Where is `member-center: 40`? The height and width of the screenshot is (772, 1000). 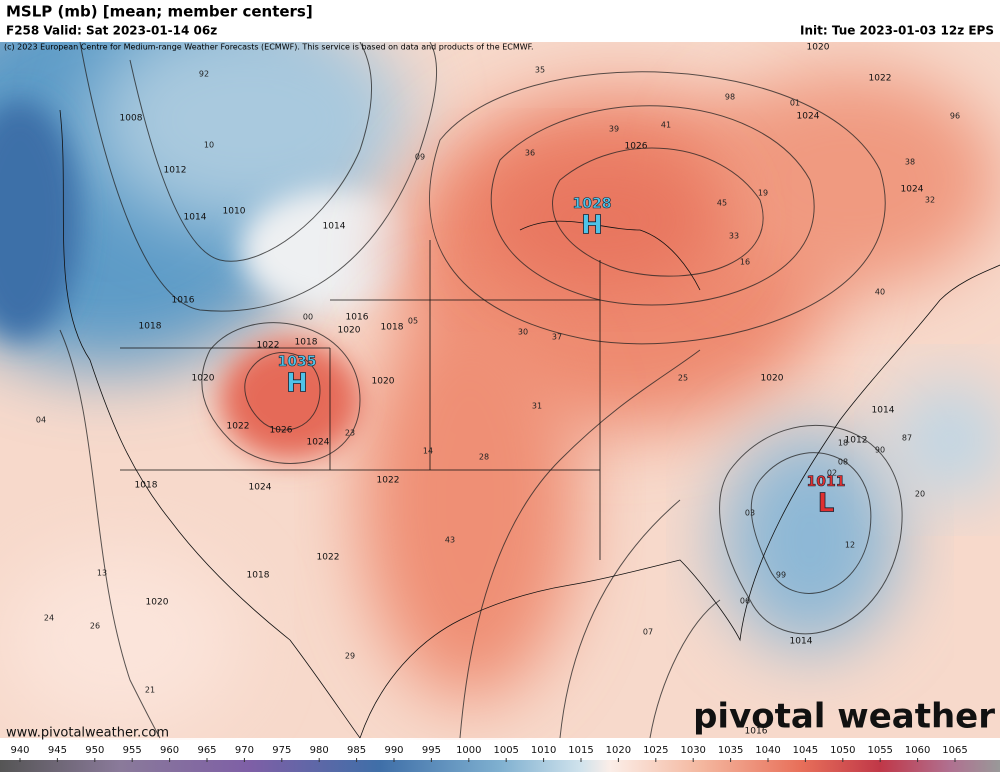
member-center: 40 is located at coordinates (880, 292).